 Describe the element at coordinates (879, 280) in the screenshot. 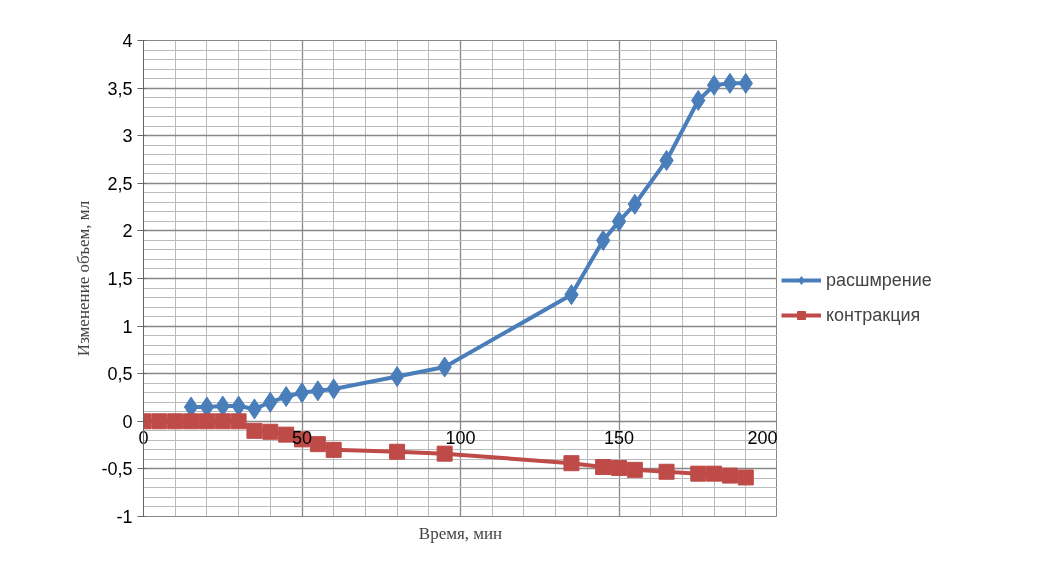

I see `legend-label: расшмрение` at that location.